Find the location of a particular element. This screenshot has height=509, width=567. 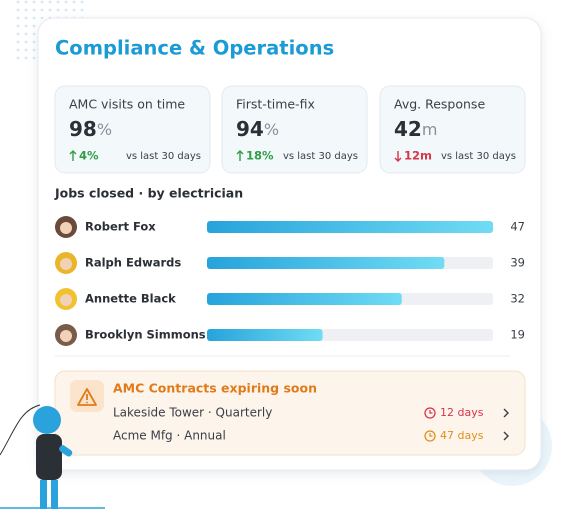

stat-value: 42m is located at coordinates (415, 129).